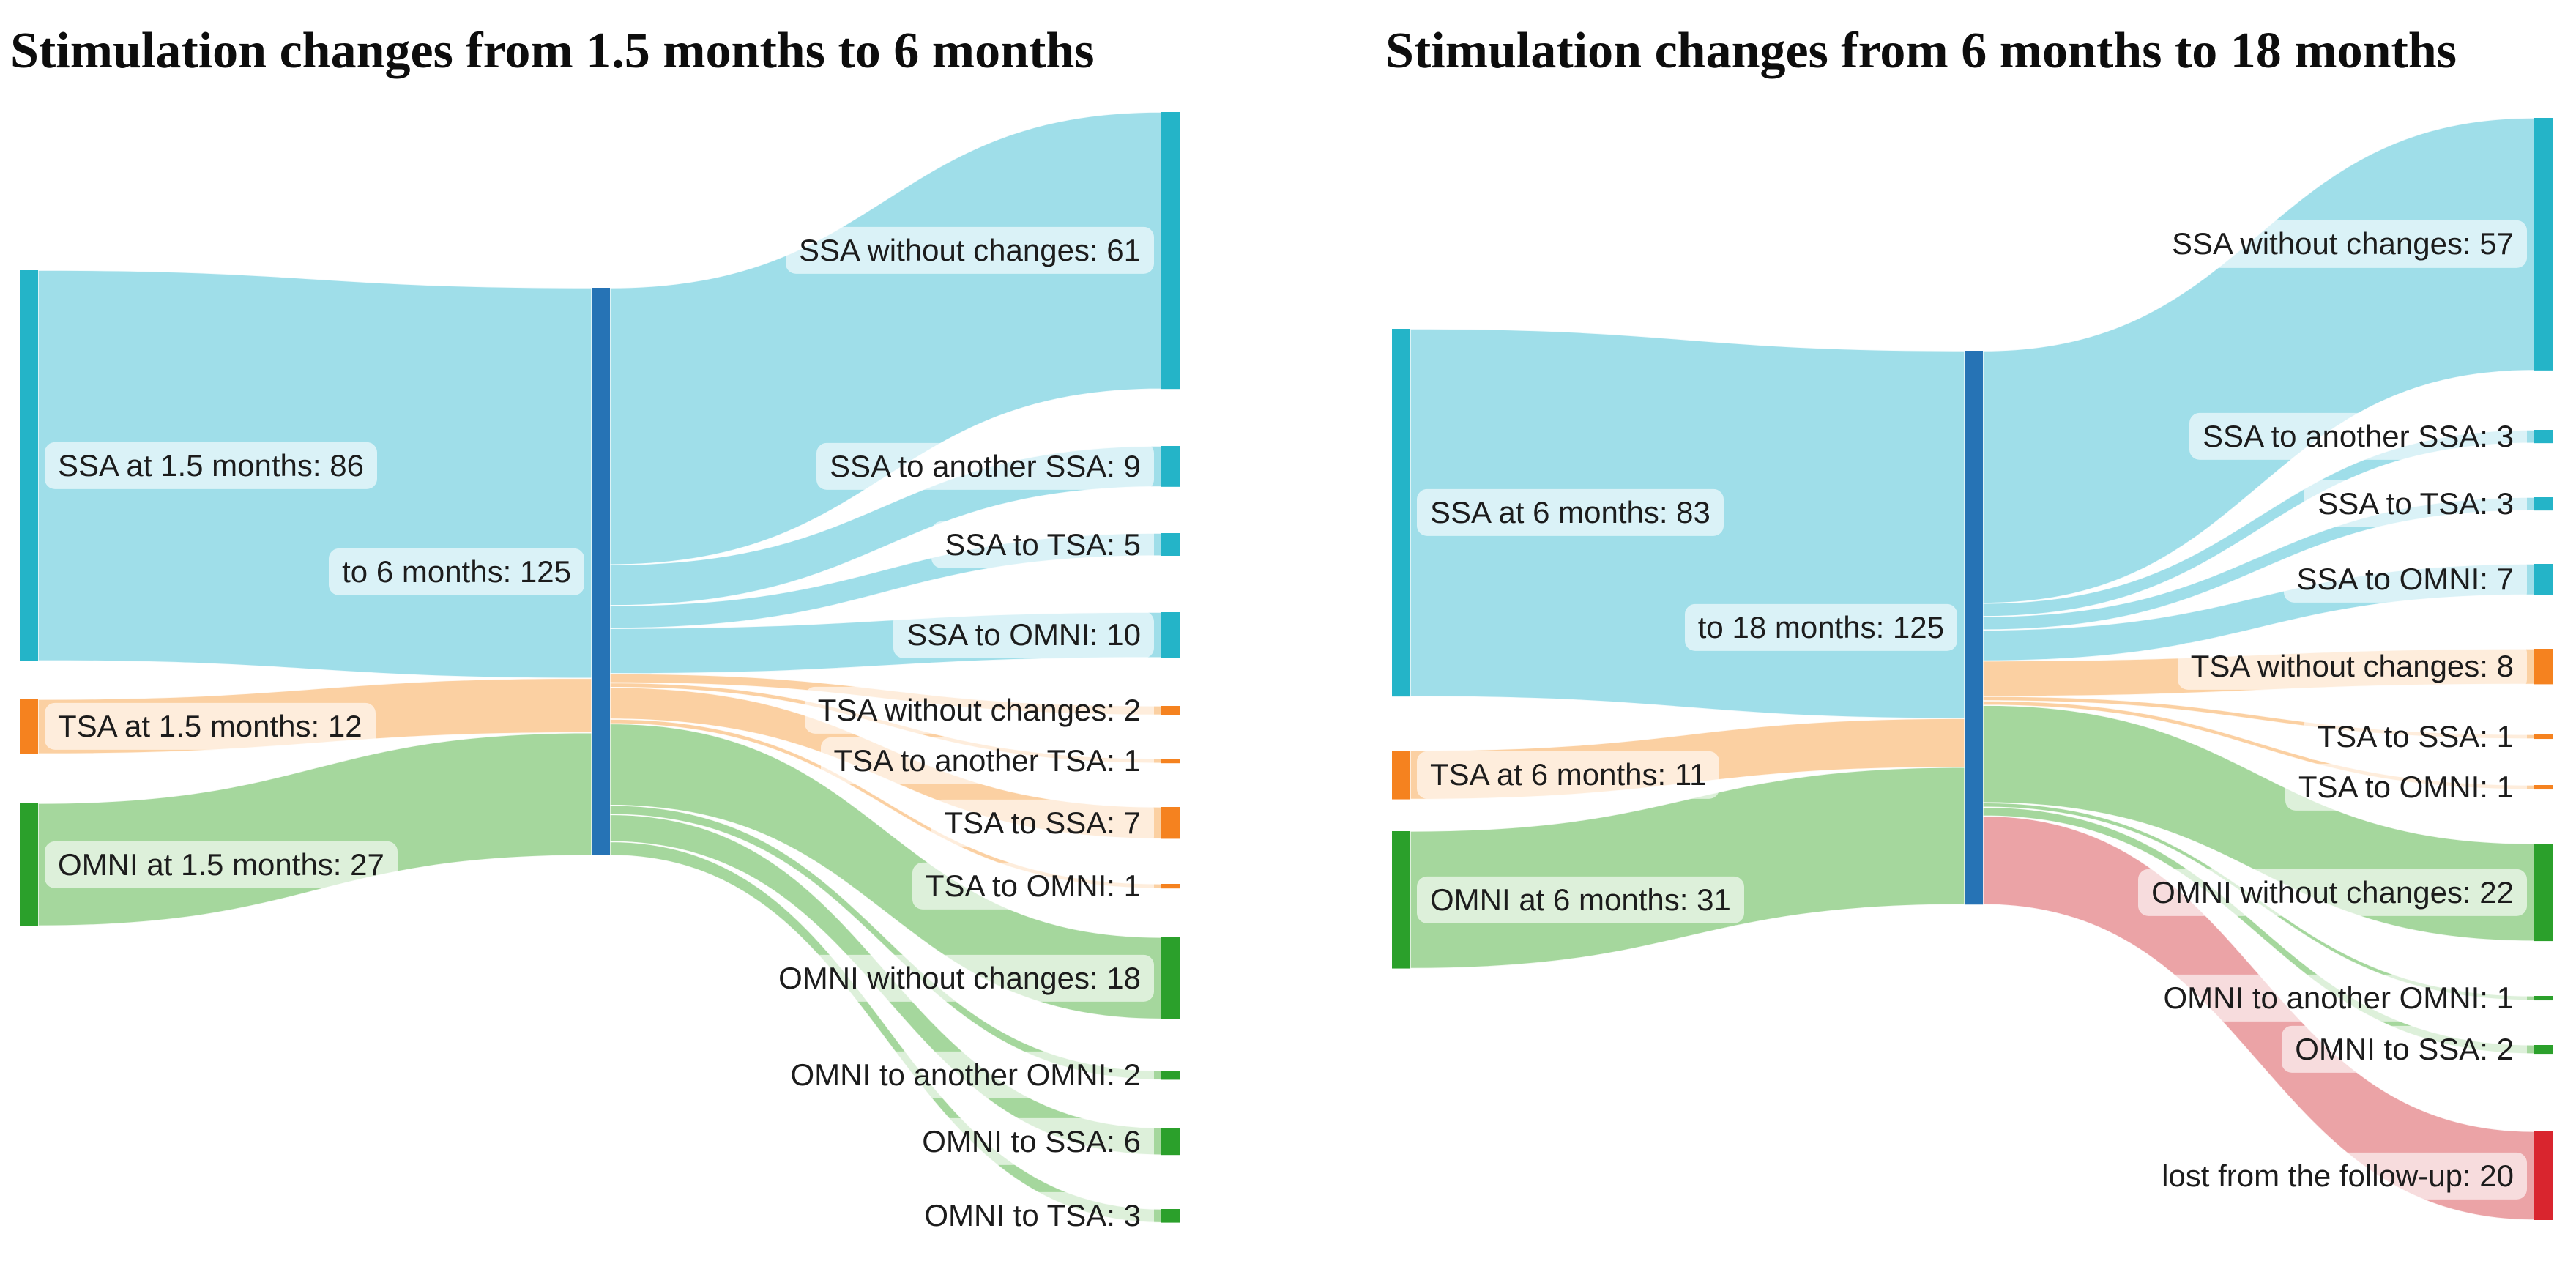 The height and width of the screenshot is (1272, 2576). Describe the element at coordinates (2332, 892) in the screenshot. I see `node-label: OMNI without changes: 22` at that location.